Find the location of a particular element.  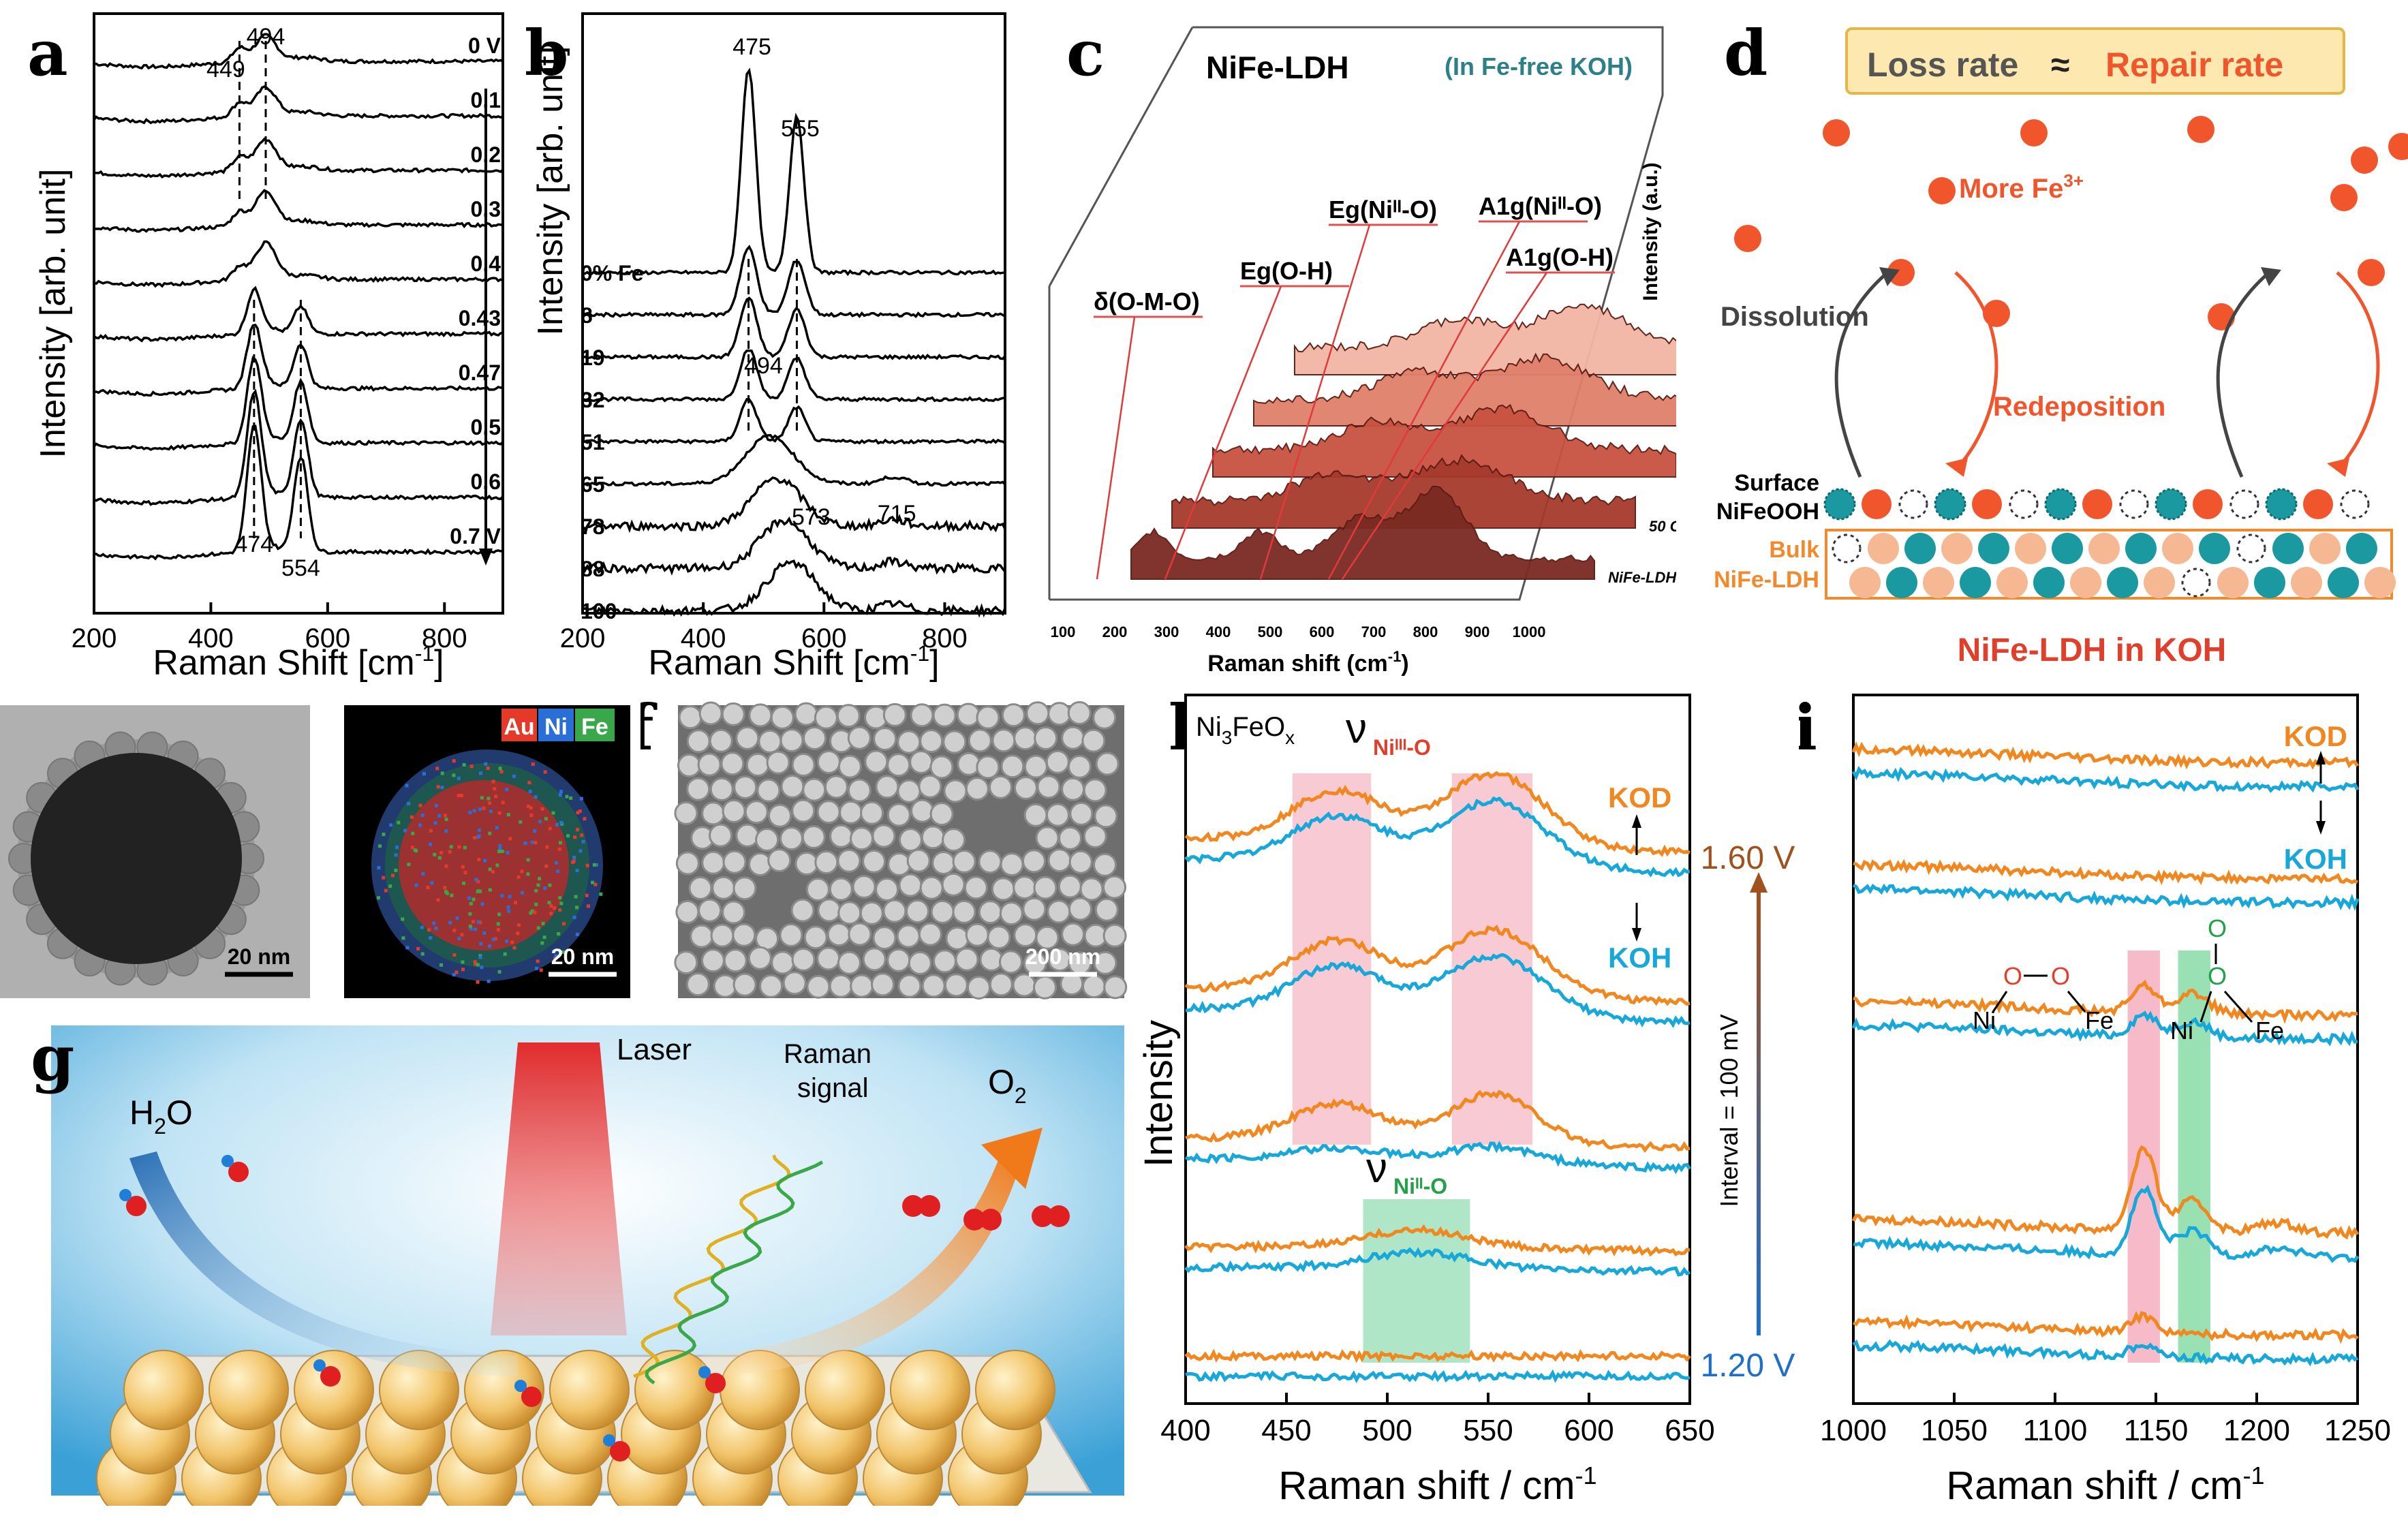

legend-au-swatch is located at coordinates (519, 725).